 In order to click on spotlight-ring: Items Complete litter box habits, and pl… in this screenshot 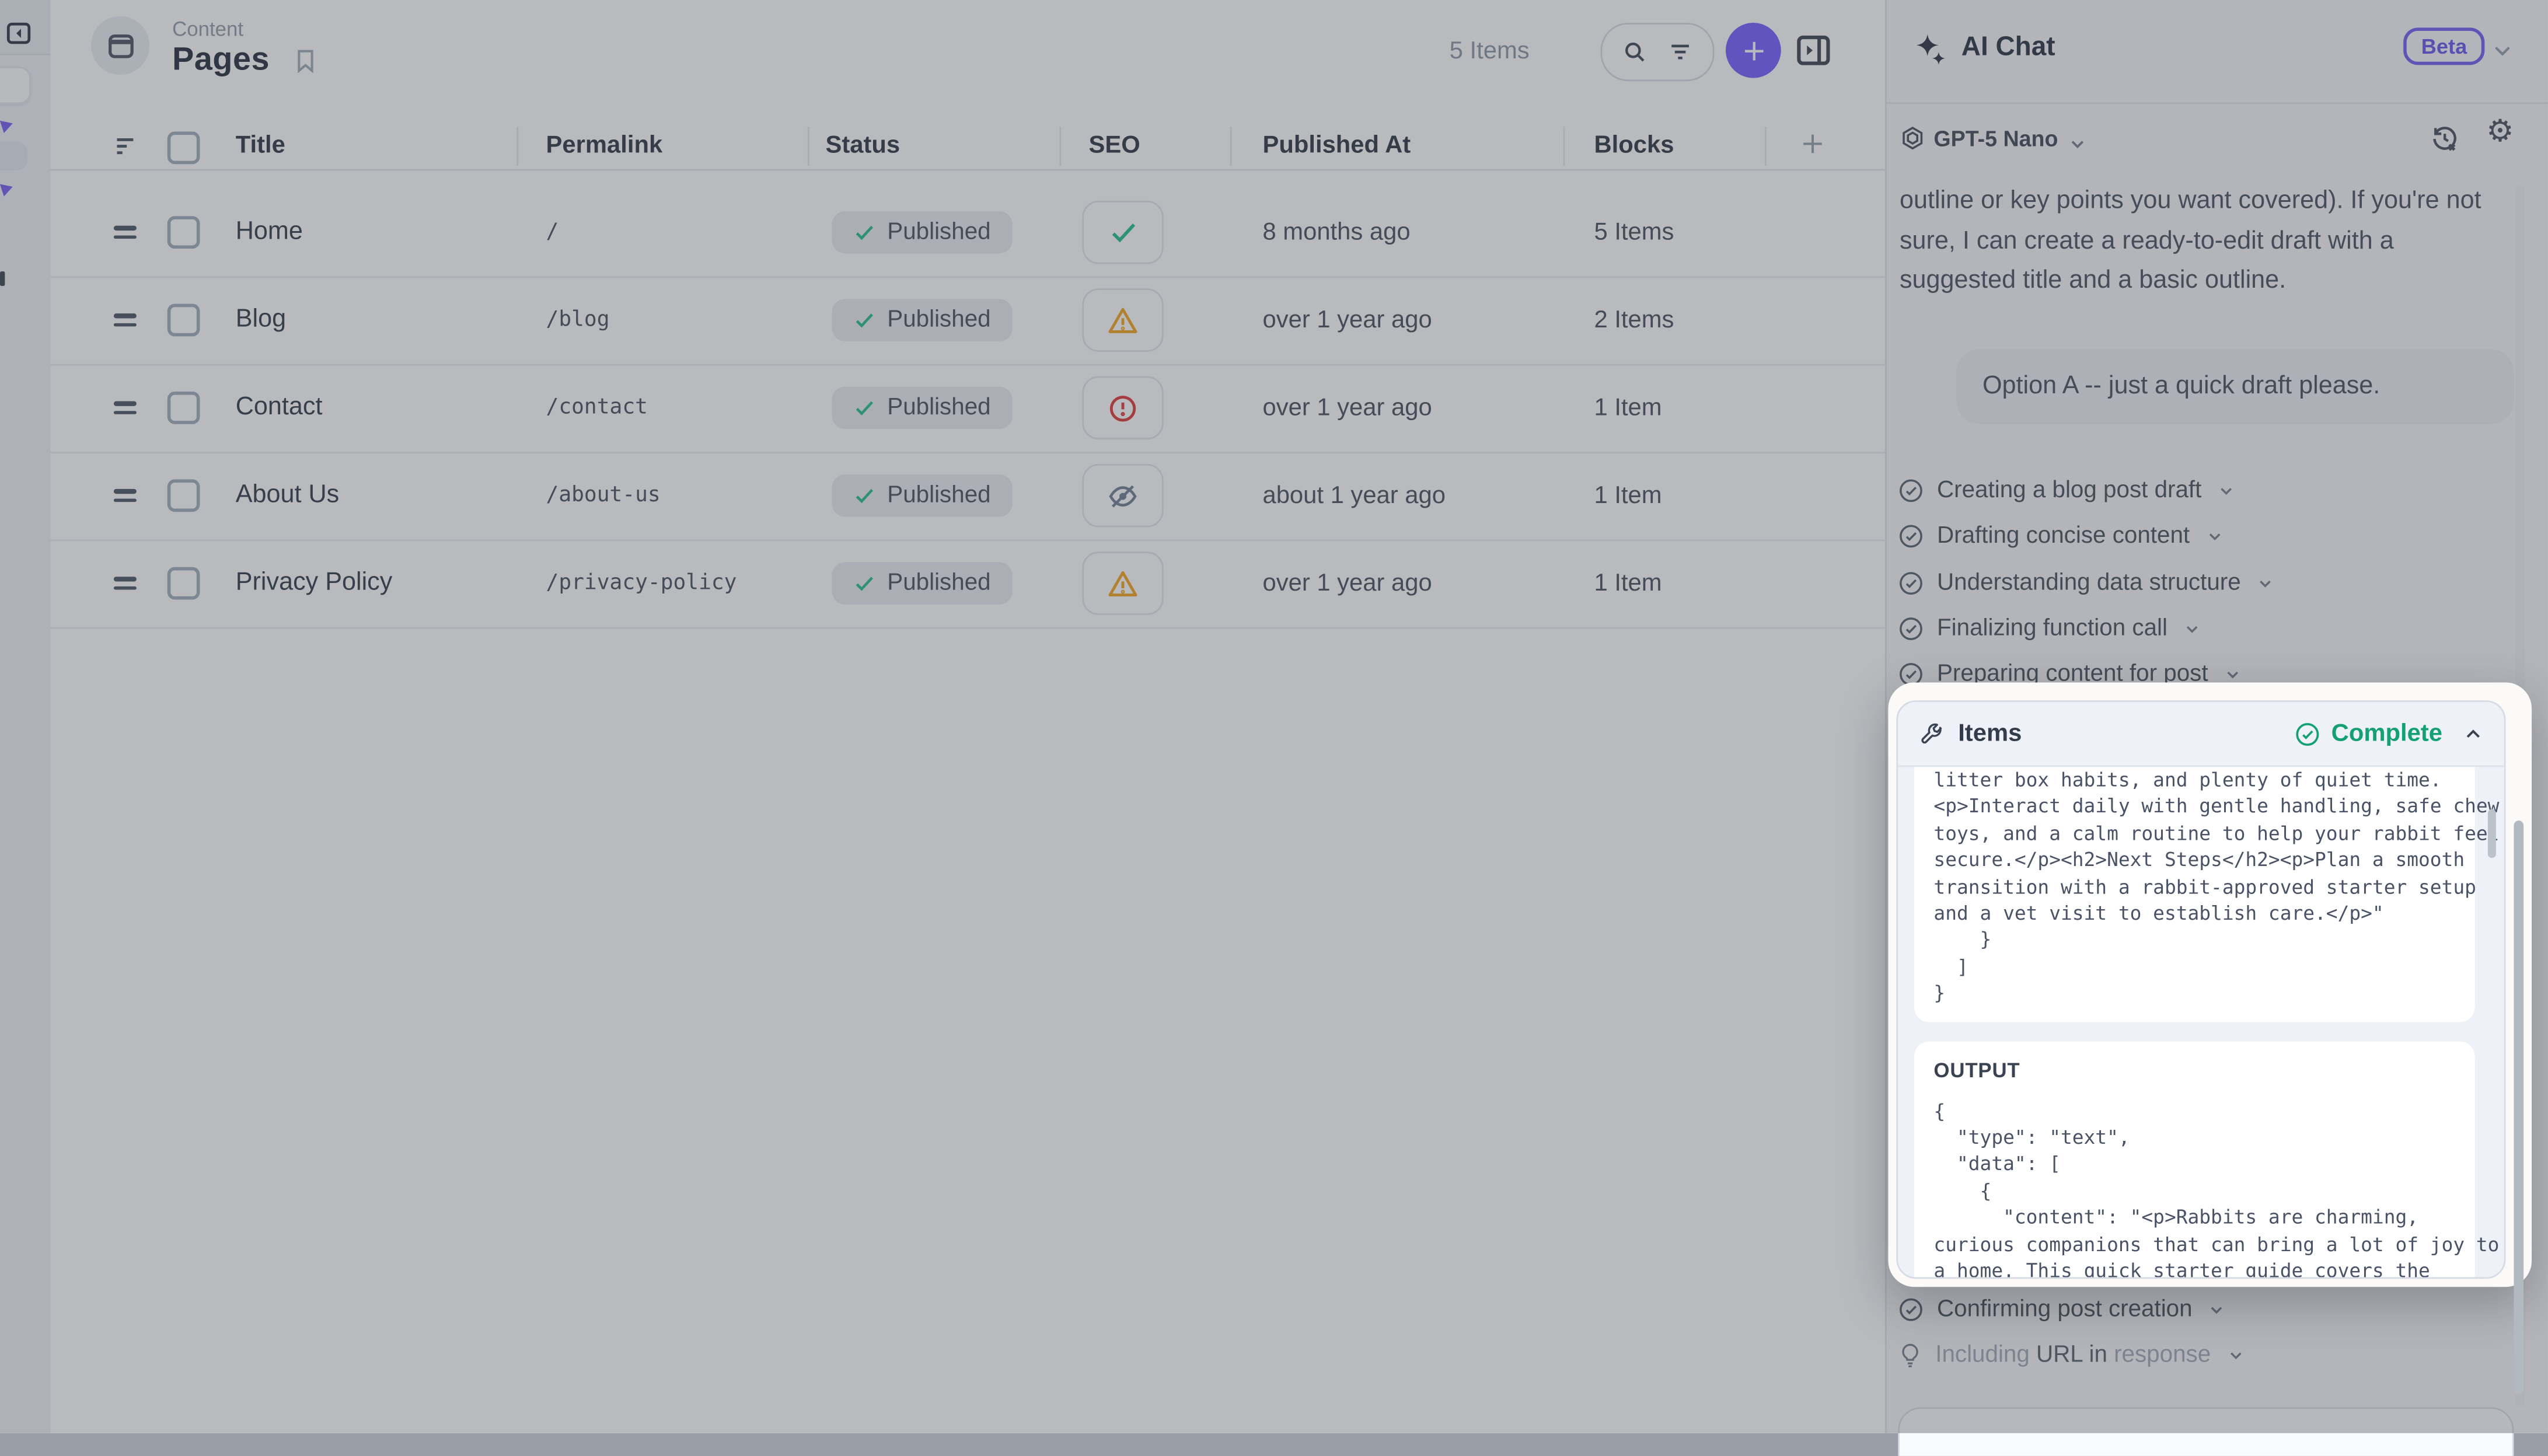, I will do `click(2210, 984)`.